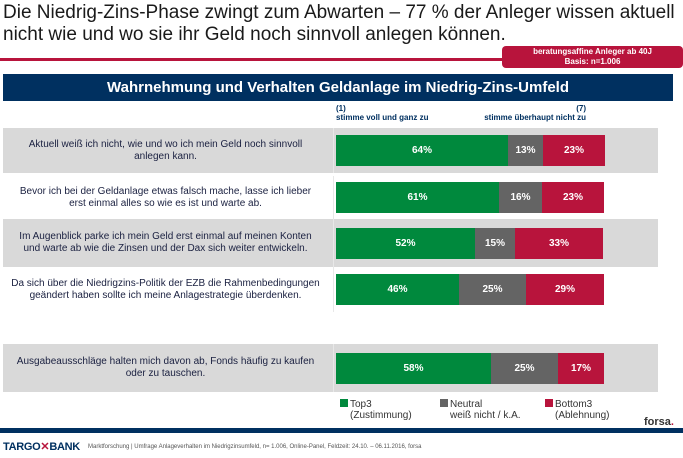 This screenshot has width=683, height=458. Describe the element at coordinates (574, 404) in the screenshot. I see `legend-label: Bottom3` at that location.